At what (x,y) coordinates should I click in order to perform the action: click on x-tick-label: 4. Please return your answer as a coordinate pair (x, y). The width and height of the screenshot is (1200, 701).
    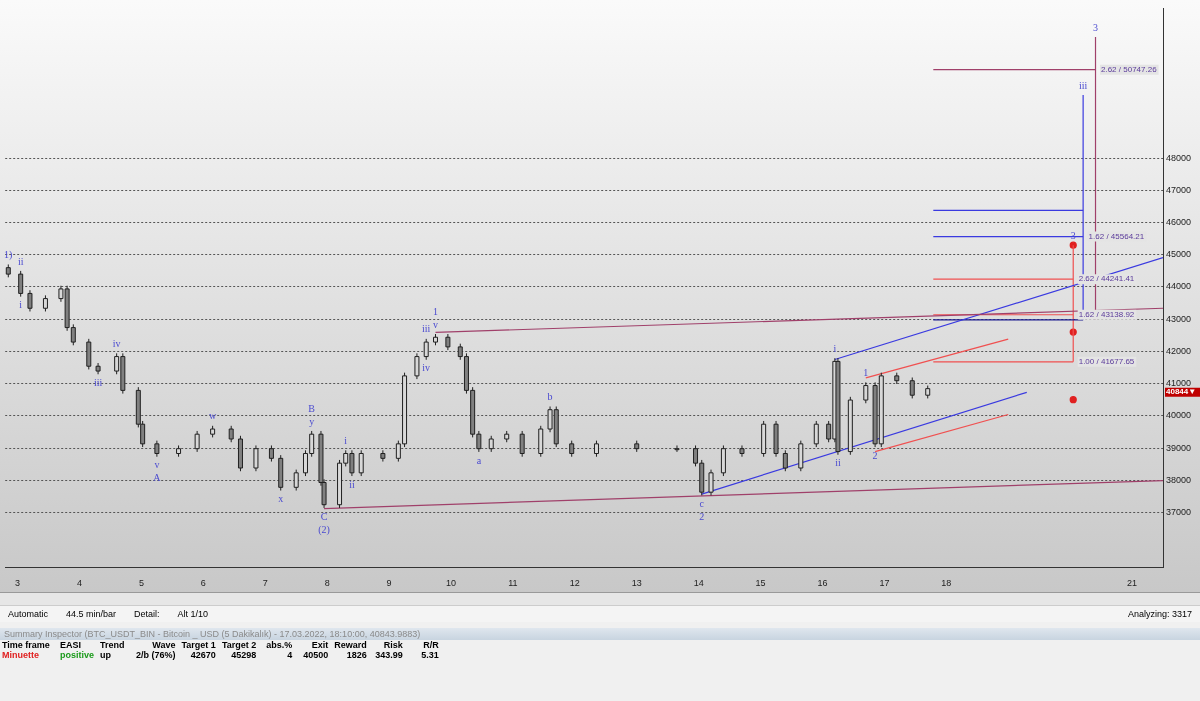
    Looking at the image, I should click on (79, 583).